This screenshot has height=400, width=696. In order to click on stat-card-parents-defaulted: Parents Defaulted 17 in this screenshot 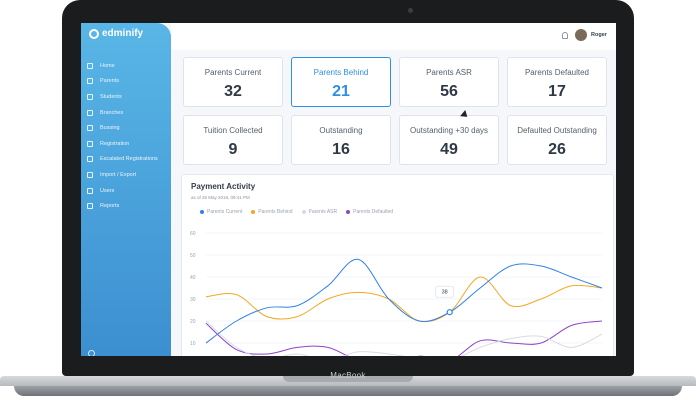, I will do `click(557, 82)`.